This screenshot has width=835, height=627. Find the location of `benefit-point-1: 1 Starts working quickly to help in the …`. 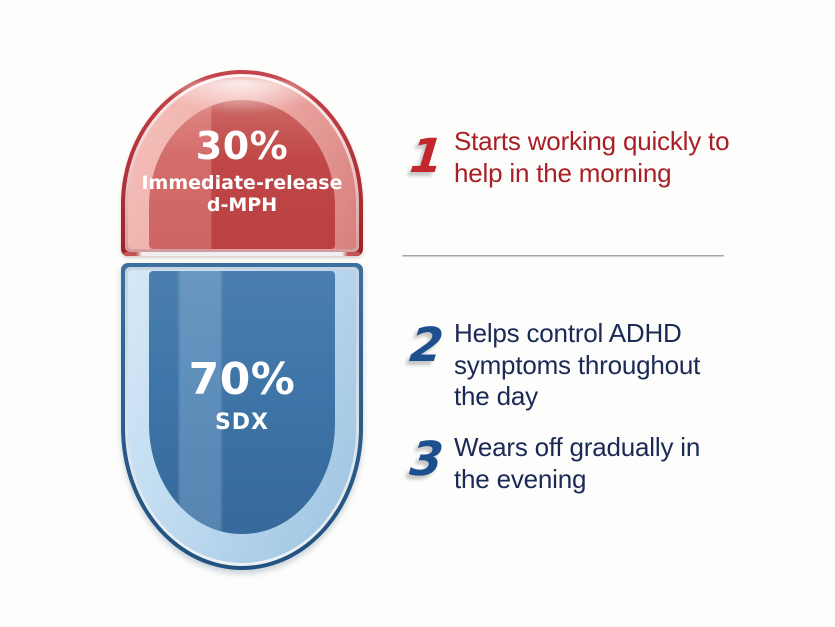

benefit-point-1: 1 Starts working quickly to help in the … is located at coordinates (565, 157).